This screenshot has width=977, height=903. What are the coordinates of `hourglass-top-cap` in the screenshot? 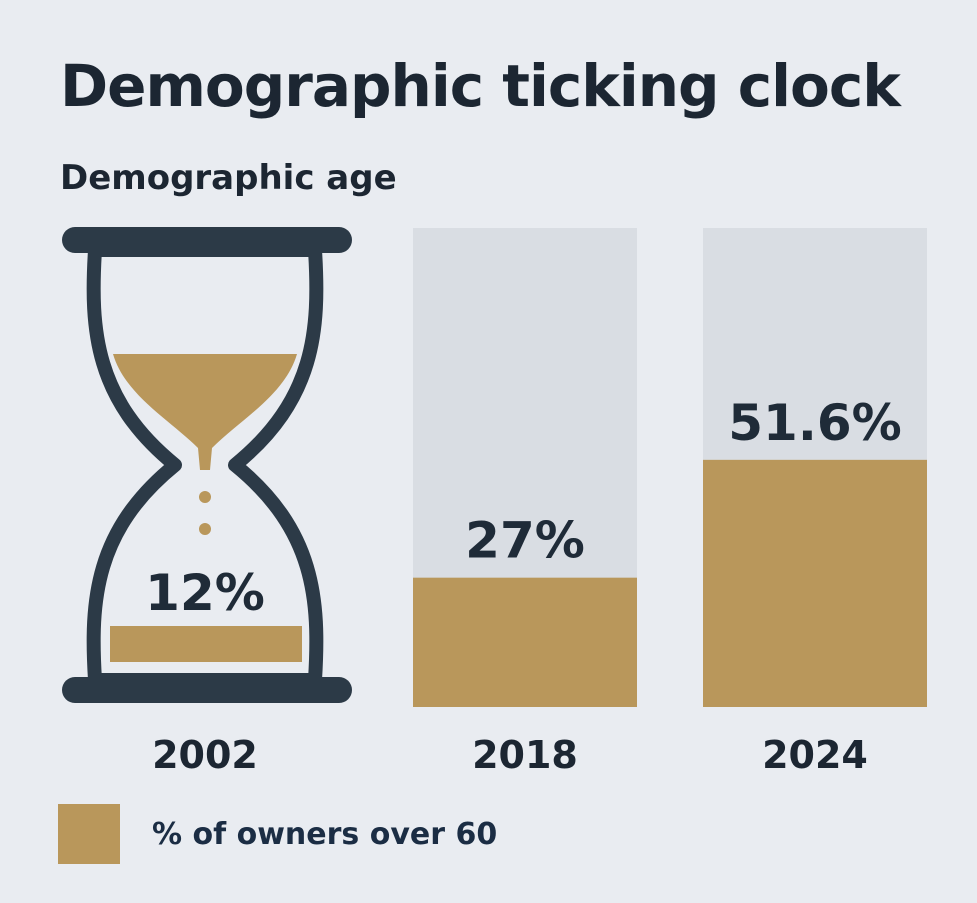 It's located at (207, 240).